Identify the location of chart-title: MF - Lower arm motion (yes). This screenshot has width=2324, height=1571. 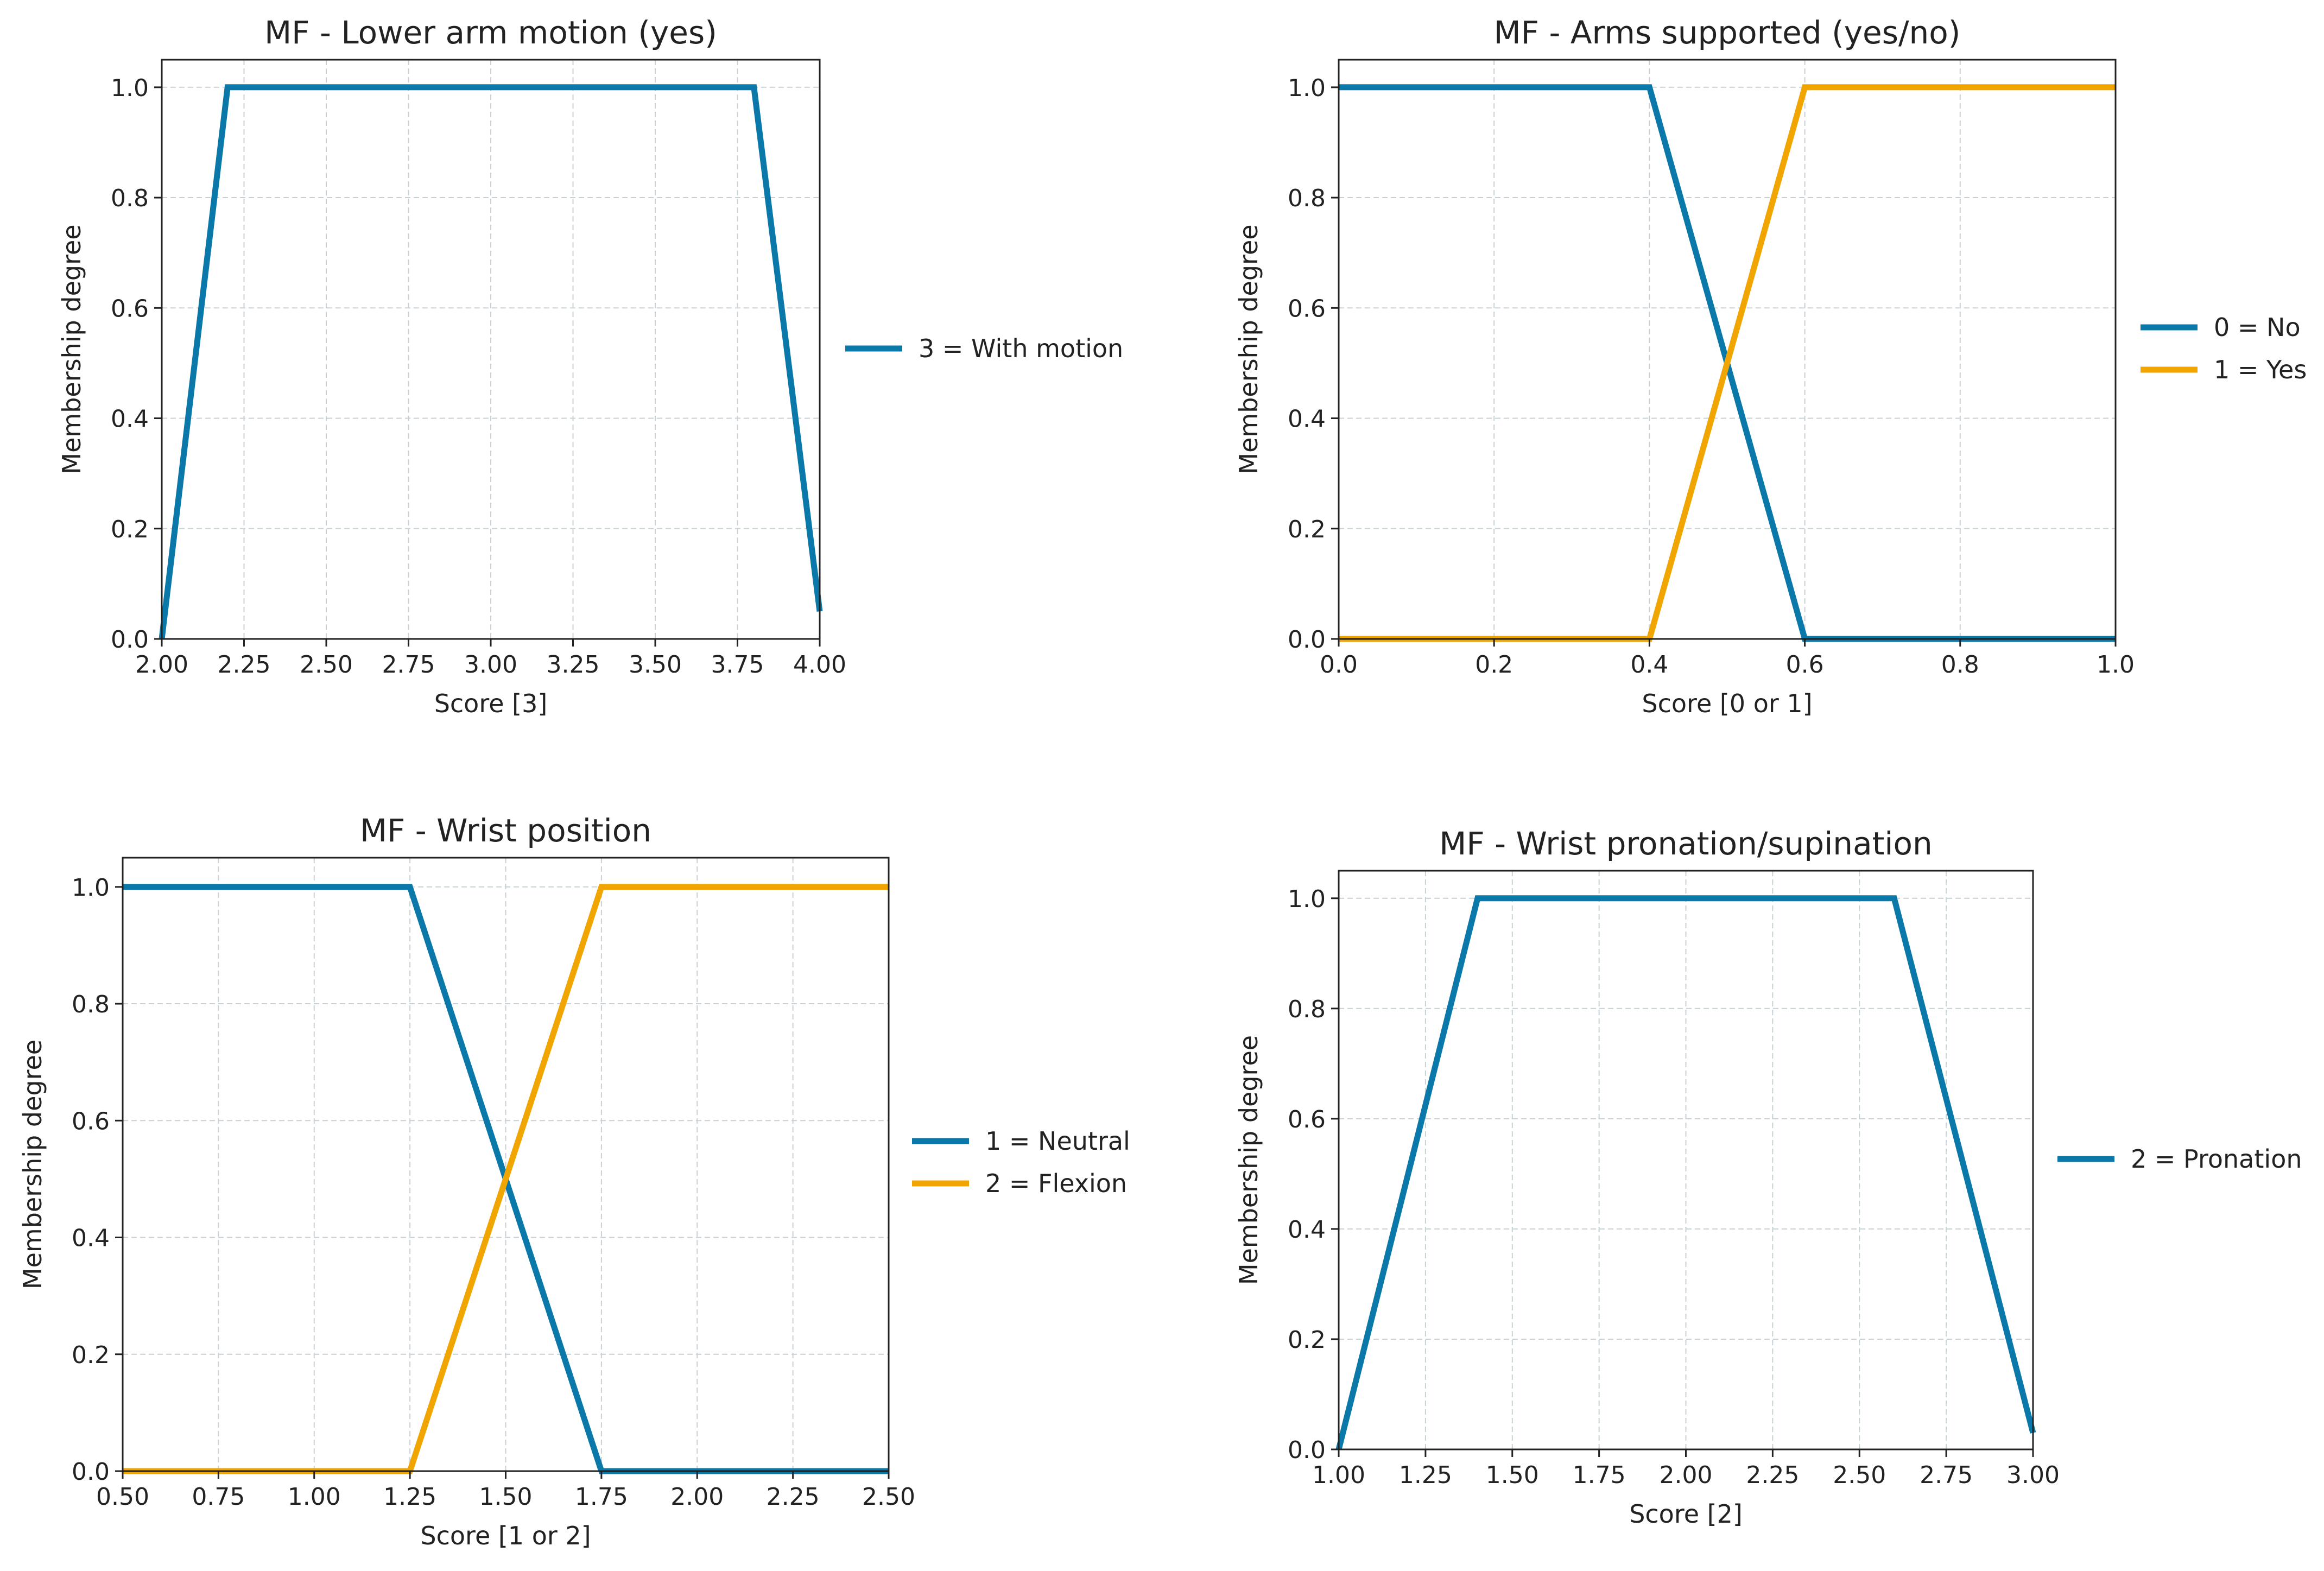
(491, 32).